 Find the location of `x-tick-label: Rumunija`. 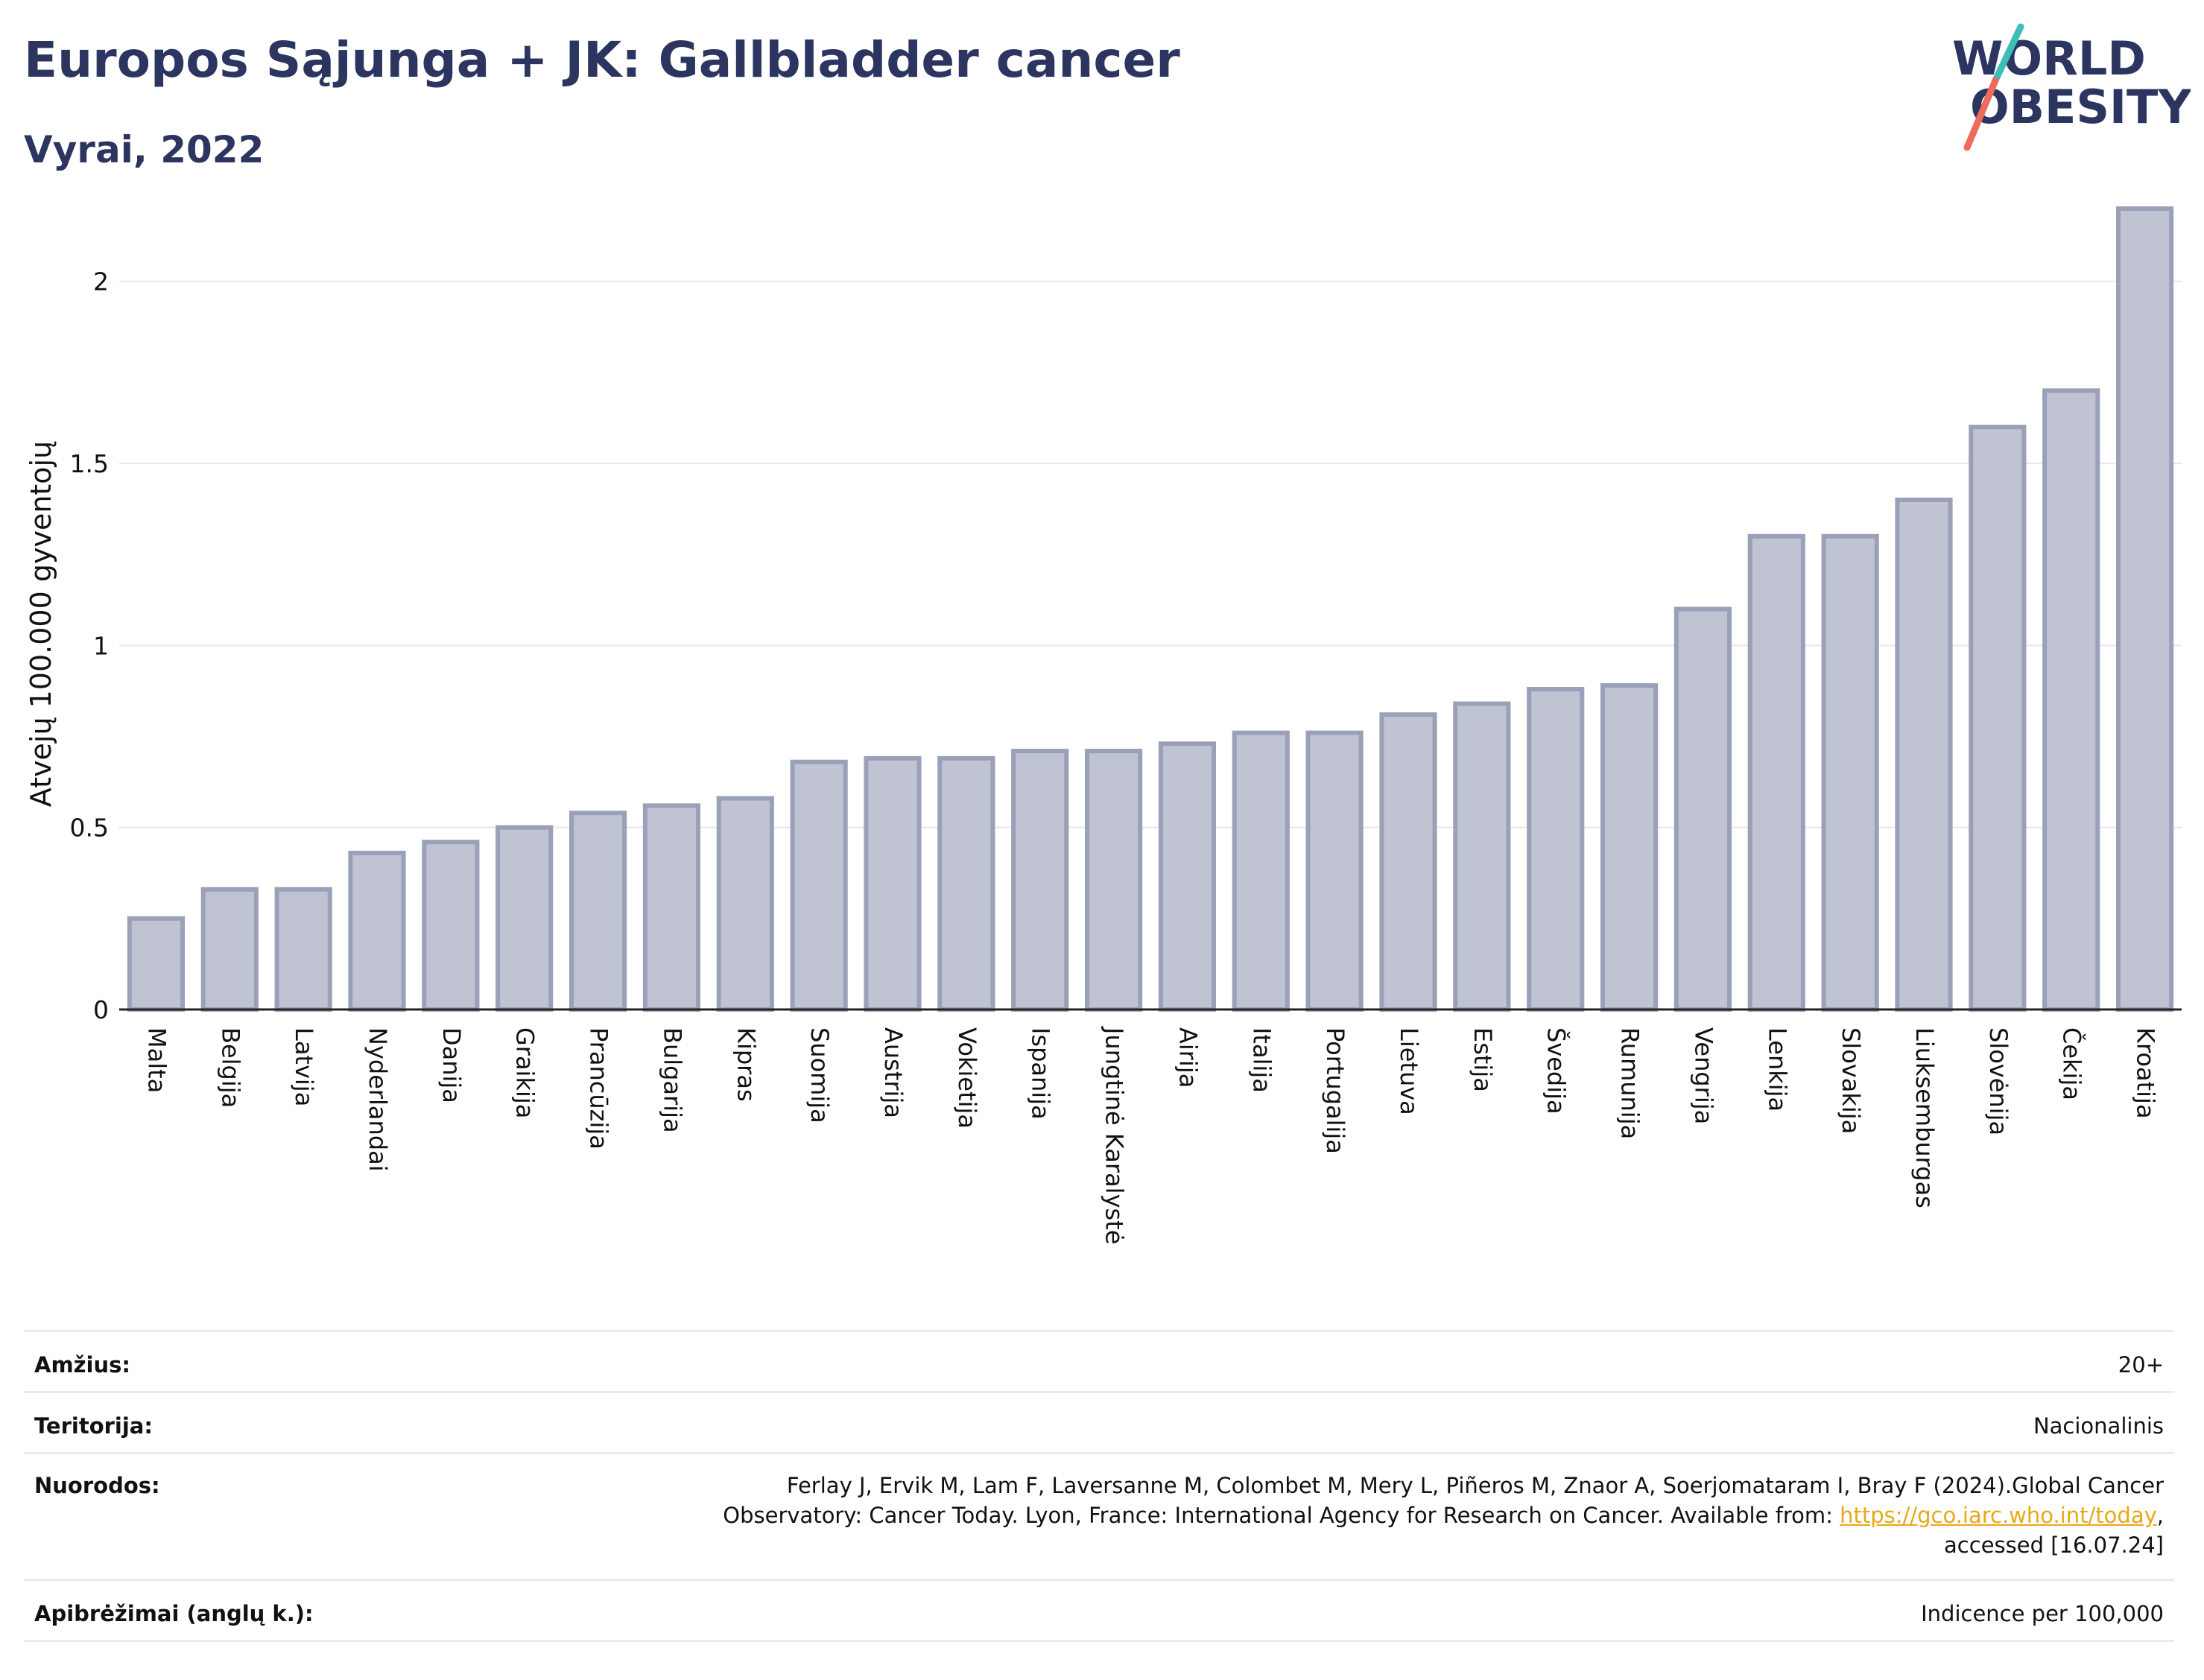

x-tick-label: Rumunija is located at coordinates (1630, 1083).